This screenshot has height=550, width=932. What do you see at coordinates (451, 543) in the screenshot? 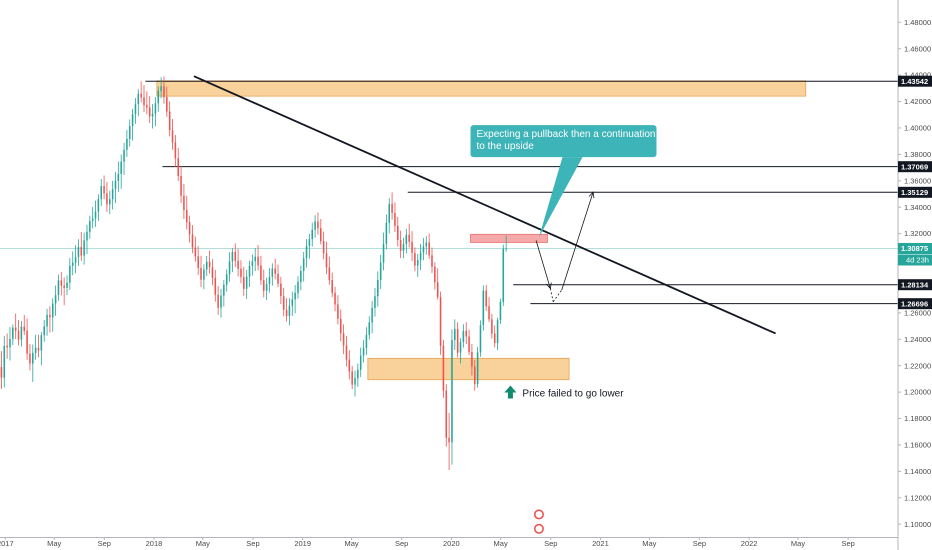
I see `time-tick-label: 2020` at bounding box center [451, 543].